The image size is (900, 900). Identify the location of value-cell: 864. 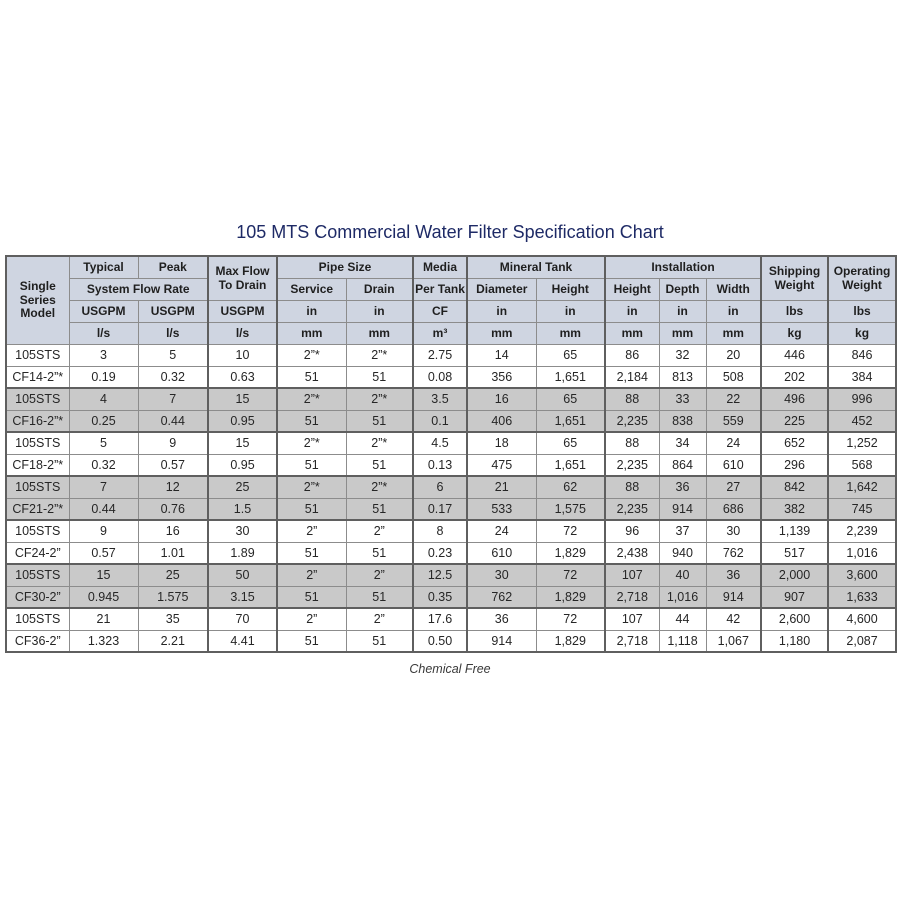
(682, 465).